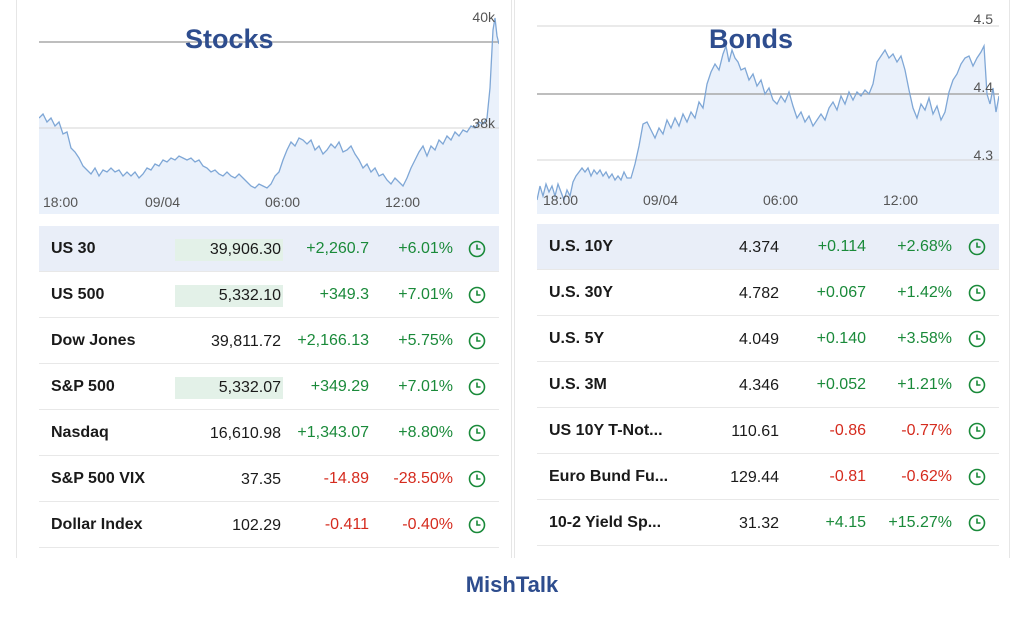 Image resolution: width=1024 pixels, height=622 pixels. I want to click on row-percent: -0.40%, so click(427, 524).